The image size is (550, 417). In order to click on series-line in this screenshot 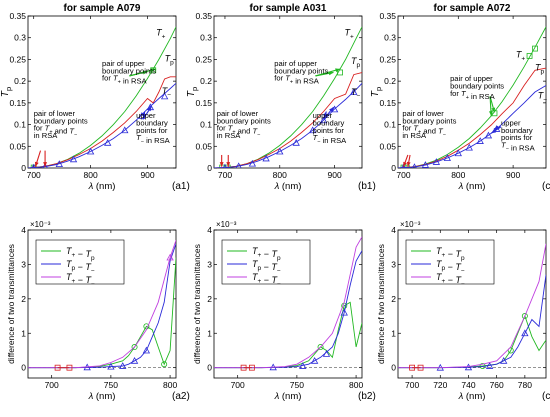, I will do `click(102, 122)`.